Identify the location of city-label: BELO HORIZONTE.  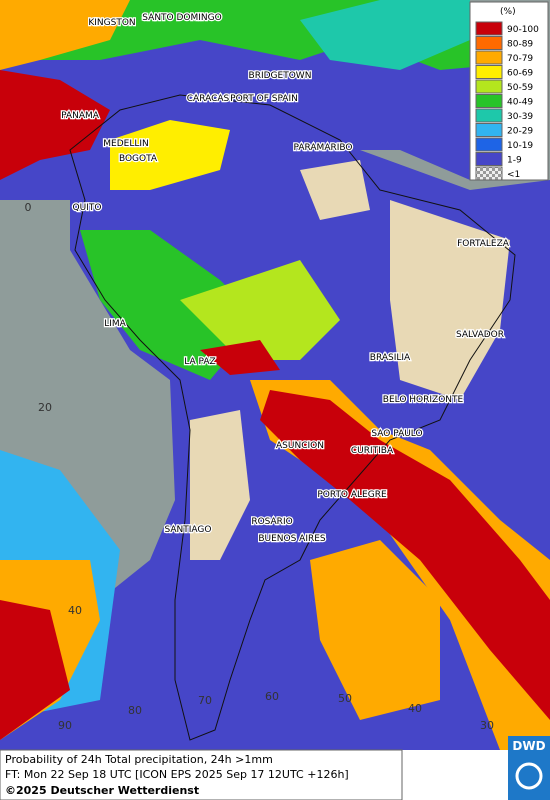
(423, 400).